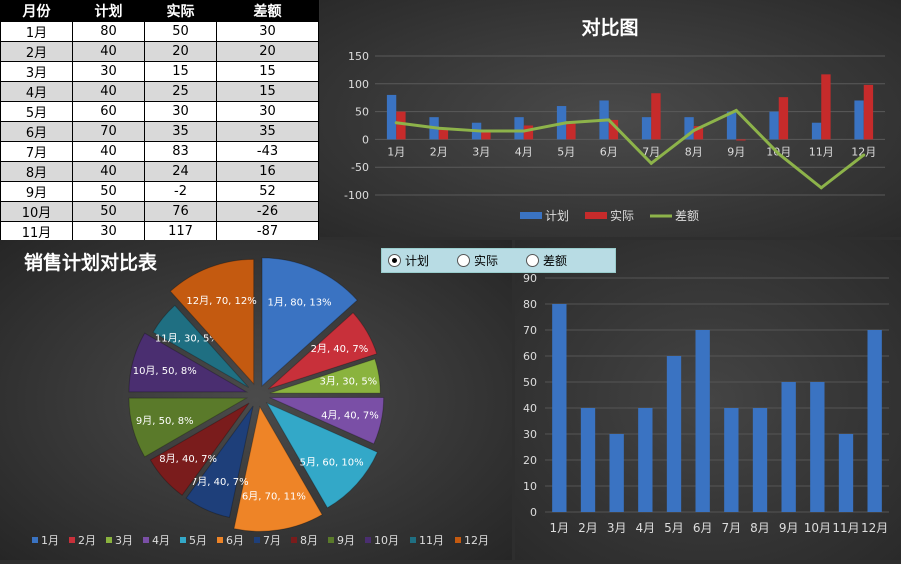 Image resolution: width=901 pixels, height=564 pixels. I want to click on table-row: 2月 40 20 20, so click(159, 51).